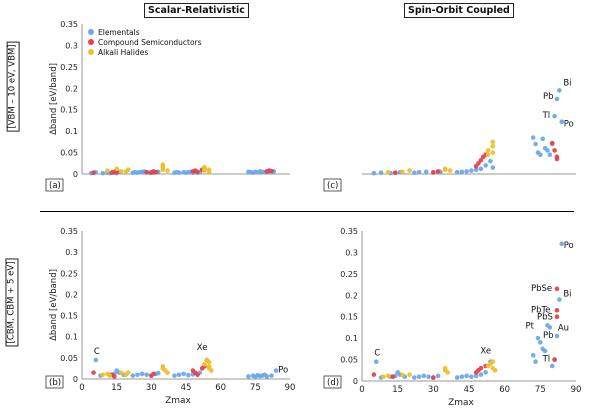  Describe the element at coordinates (54, 305) in the screenshot. I see `y-axis-label: Δband [eV/band]` at that location.